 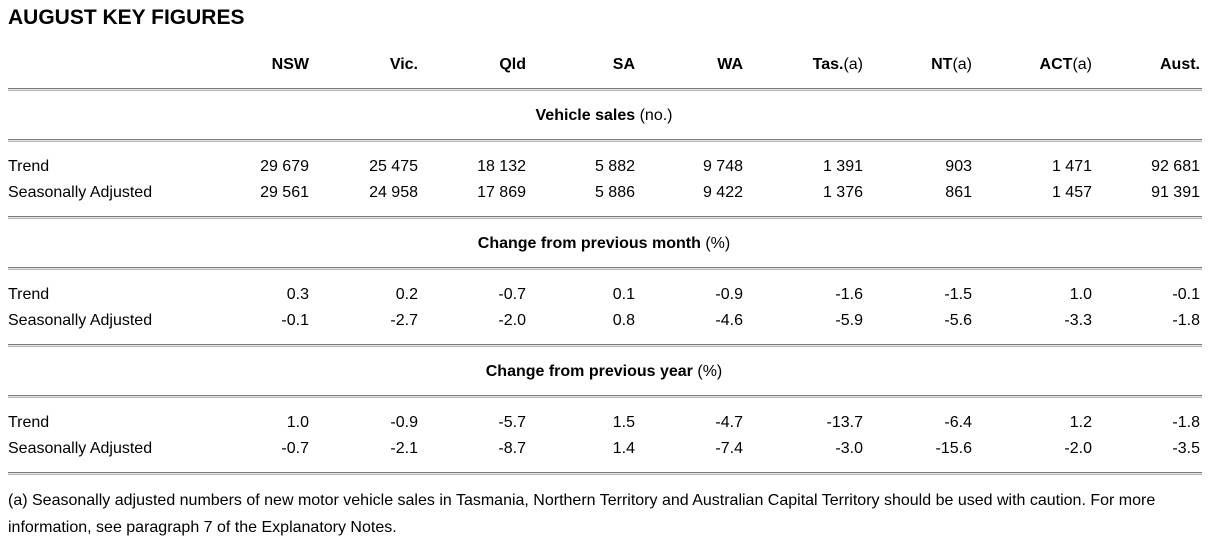 What do you see at coordinates (512, 64) in the screenshot?
I see `column-header-label: Qld` at bounding box center [512, 64].